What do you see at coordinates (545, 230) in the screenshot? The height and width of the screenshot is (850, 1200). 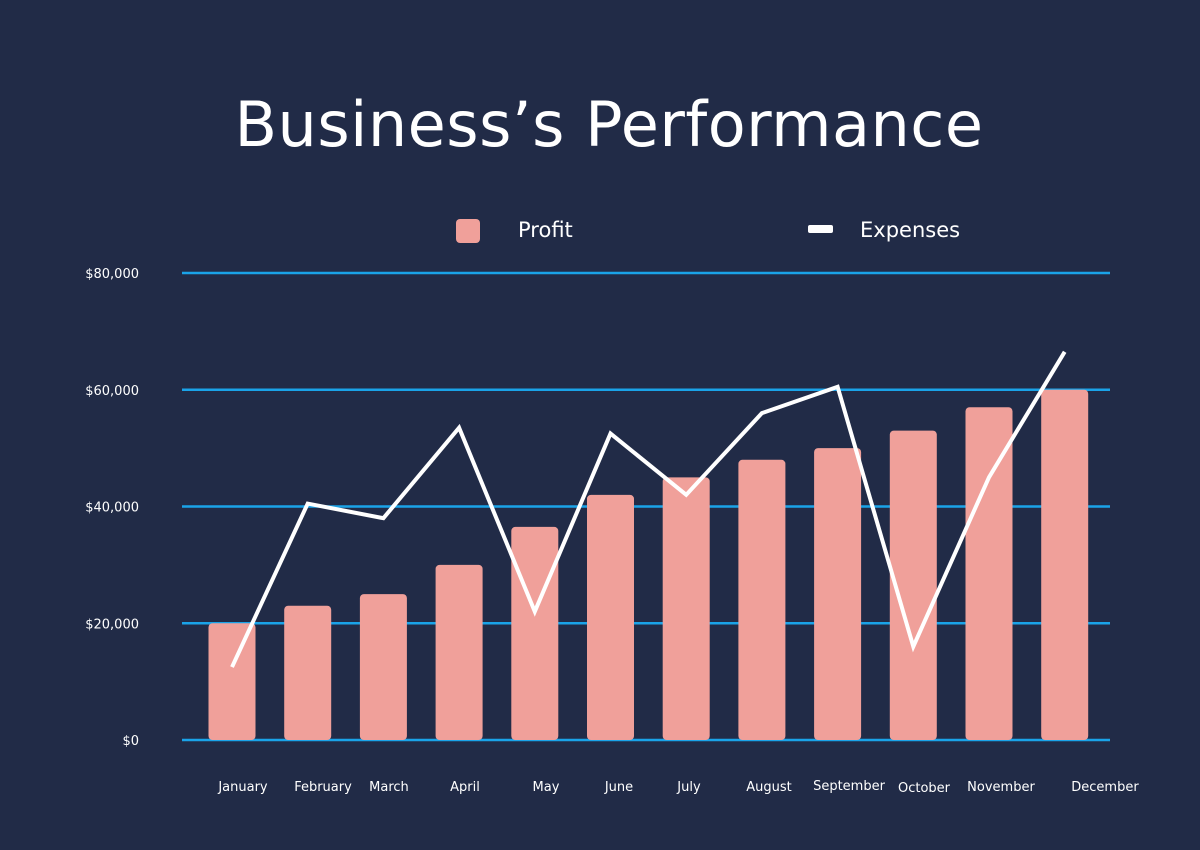 I see `legend-label-profit: Profit` at bounding box center [545, 230].